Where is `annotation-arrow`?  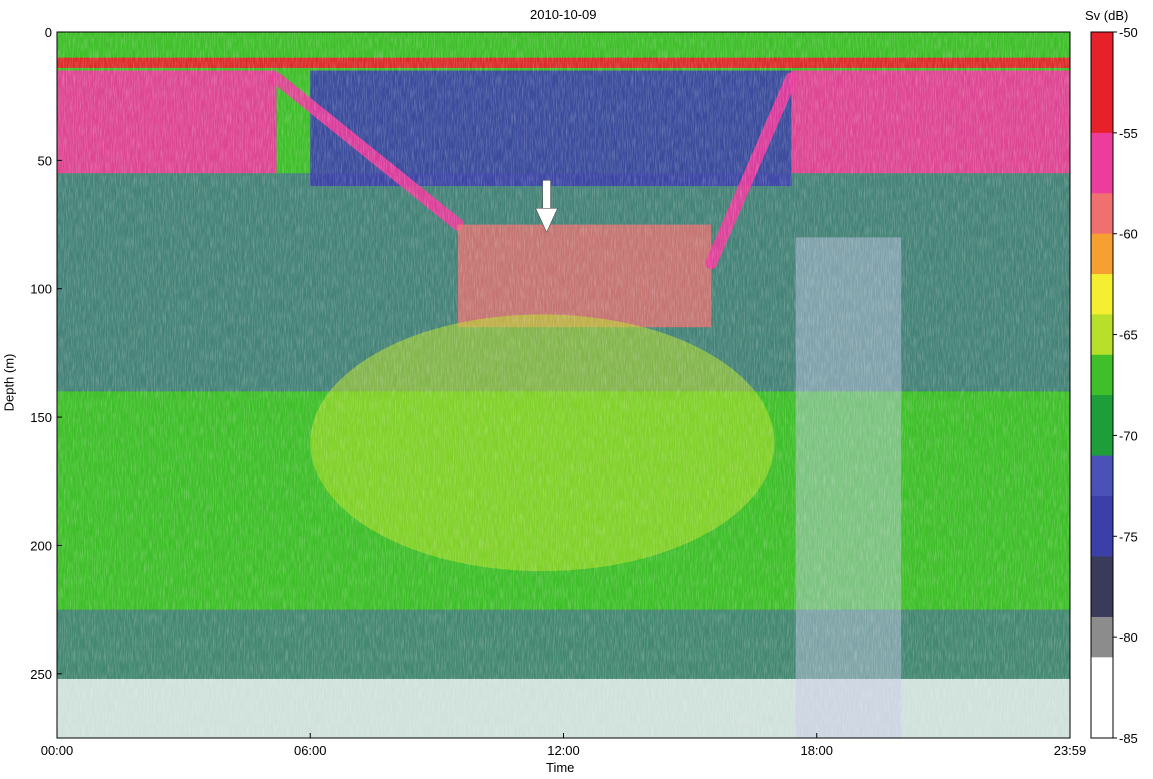
annotation-arrow is located at coordinates (547, 206).